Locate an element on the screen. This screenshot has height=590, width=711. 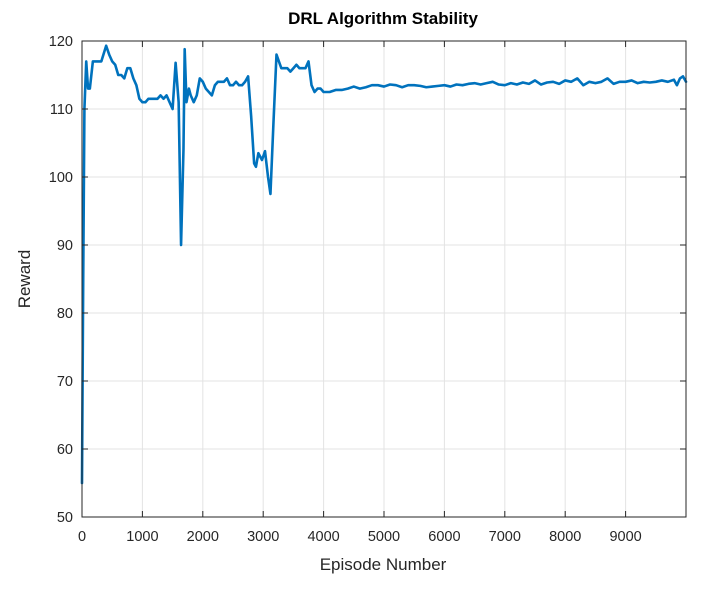
x-tick-label: 3000 is located at coordinates (263, 537).